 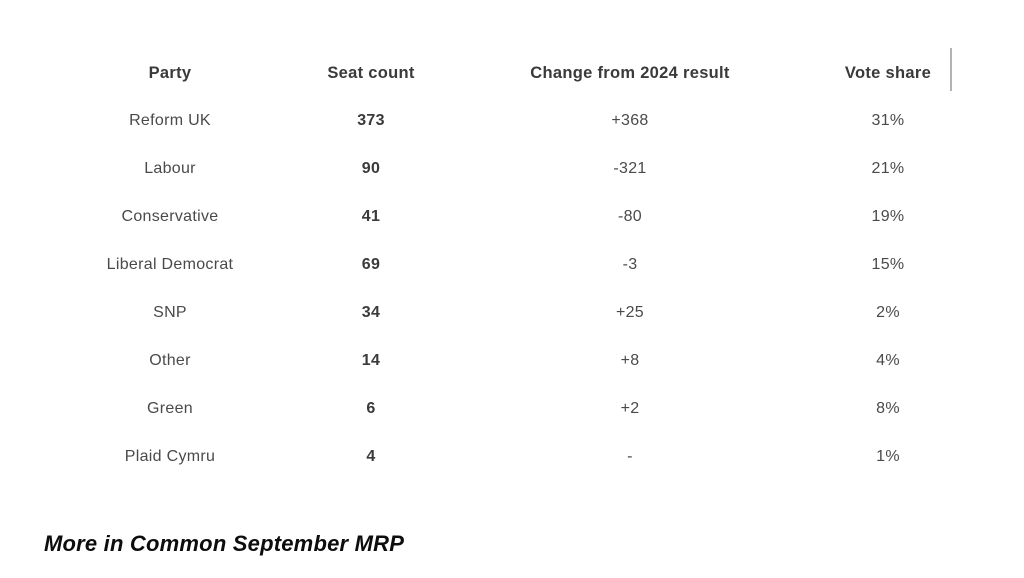 What do you see at coordinates (170, 120) in the screenshot?
I see `party-name-cell: Reform UK` at bounding box center [170, 120].